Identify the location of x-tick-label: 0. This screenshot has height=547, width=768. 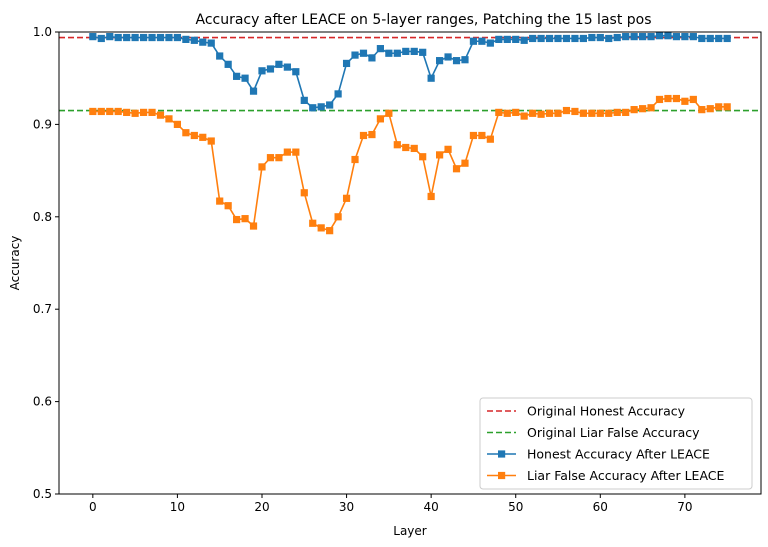
(93, 507).